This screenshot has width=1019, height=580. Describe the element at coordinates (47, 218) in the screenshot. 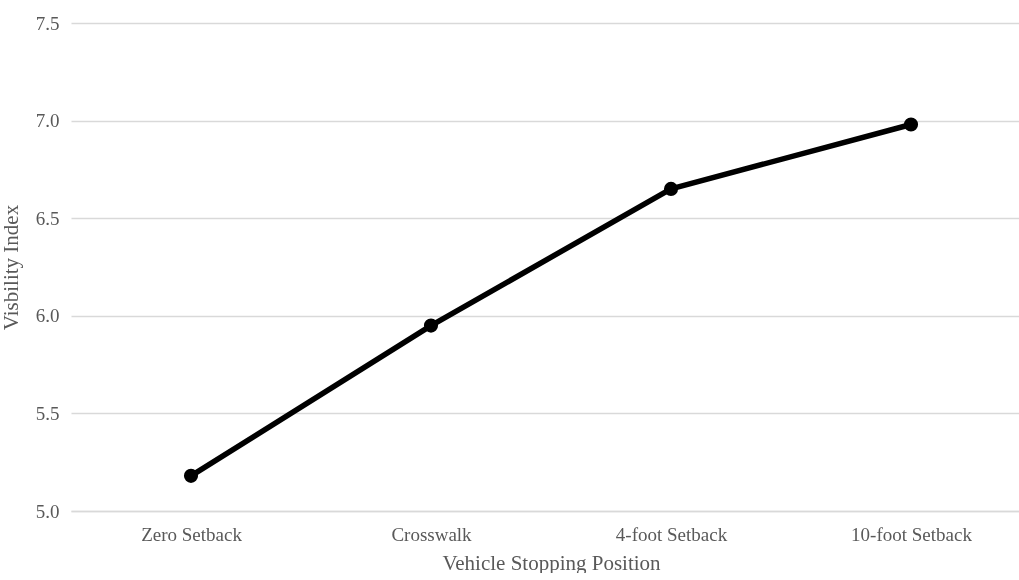

I see `y-tick-label: 6.5` at that location.